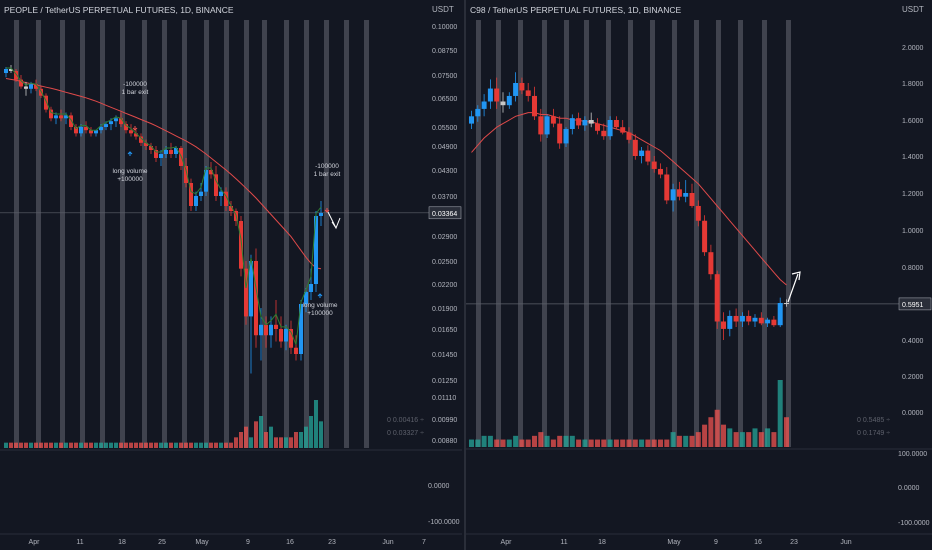 The height and width of the screenshot is (550, 932). I want to click on price-tick-label: 0.10000, so click(444, 27).